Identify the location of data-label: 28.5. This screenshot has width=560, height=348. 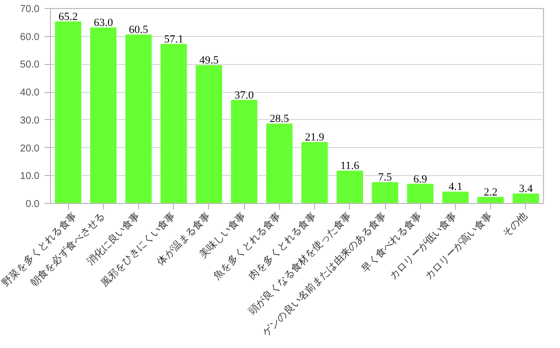
(280, 119).